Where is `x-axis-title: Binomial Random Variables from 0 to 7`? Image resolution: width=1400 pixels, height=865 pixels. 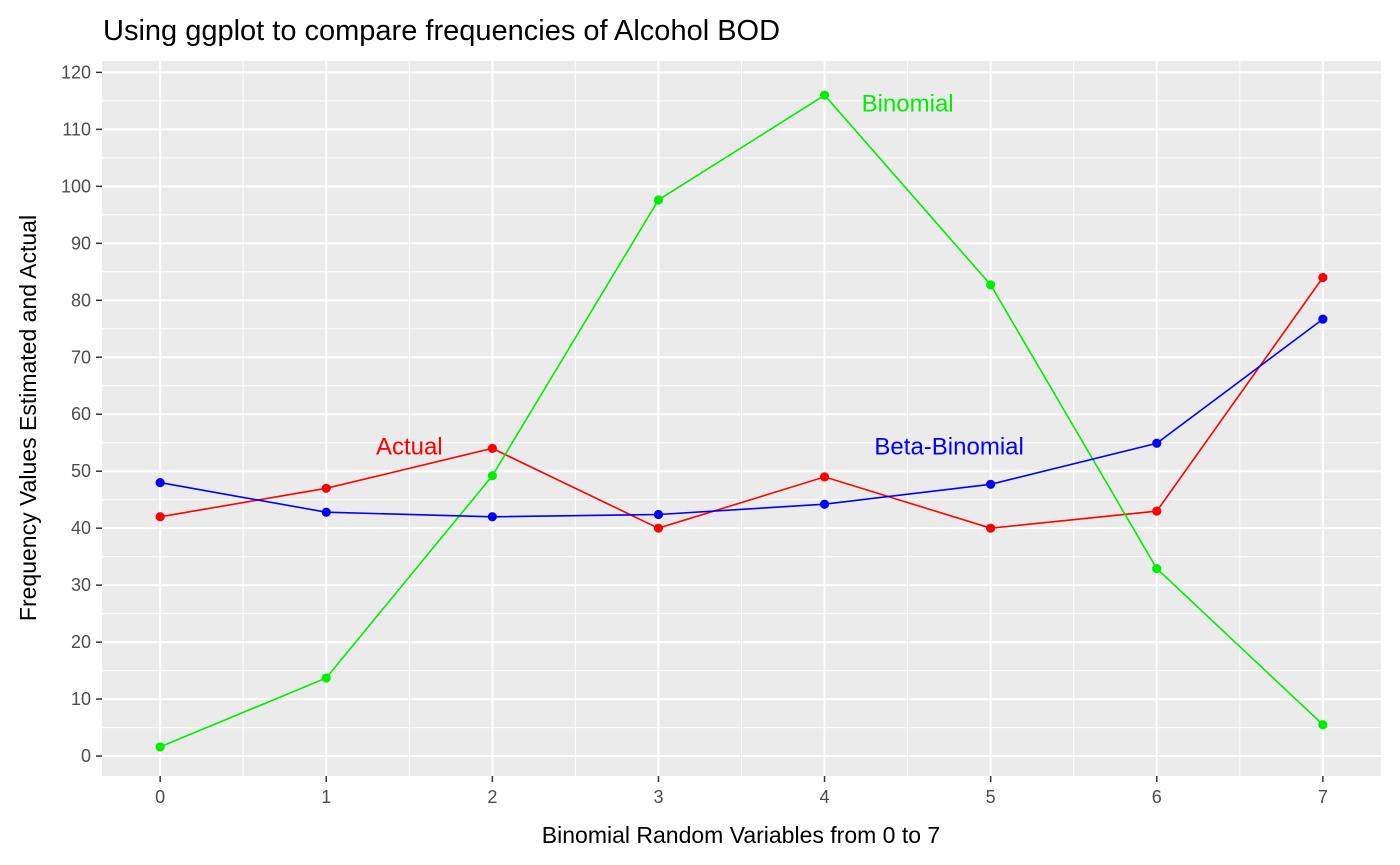
x-axis-title: Binomial Random Variables from 0 to 7 is located at coordinates (741, 835).